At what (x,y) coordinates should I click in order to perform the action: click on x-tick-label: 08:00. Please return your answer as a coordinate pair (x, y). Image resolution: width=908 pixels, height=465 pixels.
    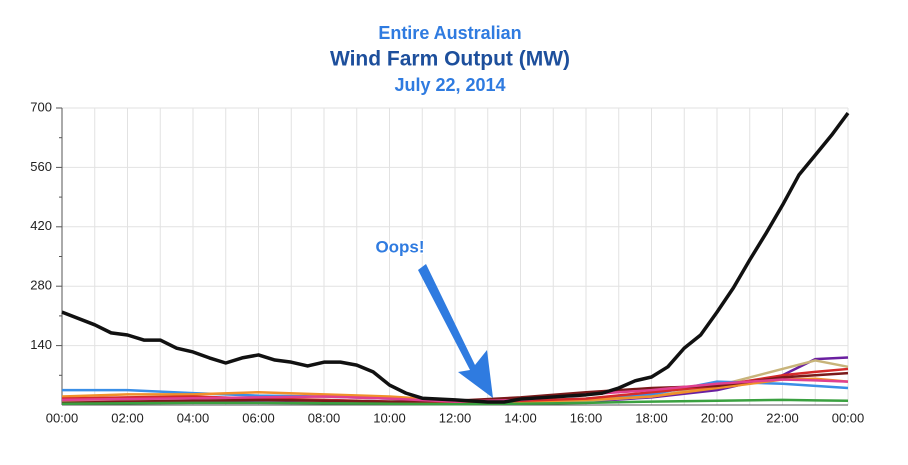
    Looking at the image, I should click on (324, 417).